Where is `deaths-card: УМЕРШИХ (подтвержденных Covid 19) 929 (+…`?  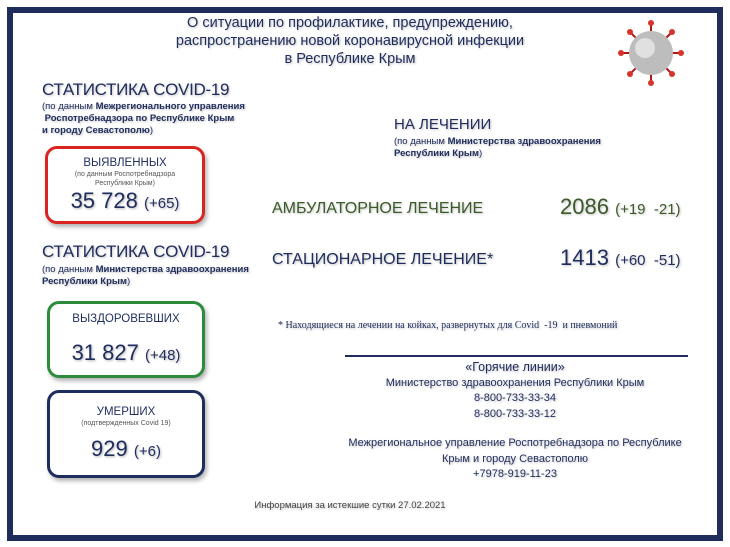 deaths-card: УМЕРШИХ (подтвержденных Covid 19) 929 (+… is located at coordinates (126, 434).